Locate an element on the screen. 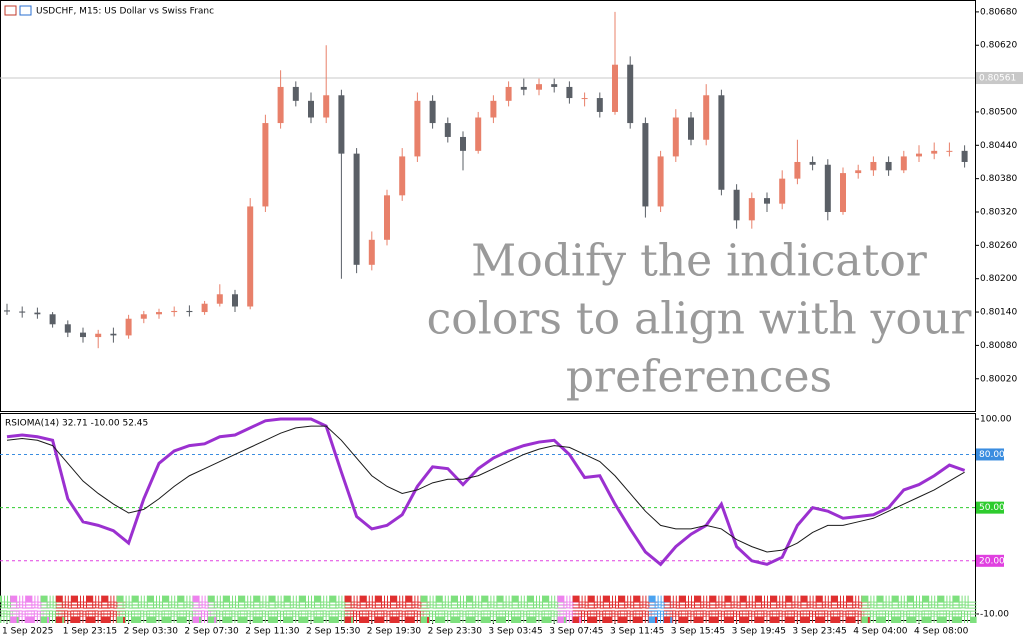 The width and height of the screenshot is (1024, 644). y-tick-label: 0.80020 is located at coordinates (998, 379).